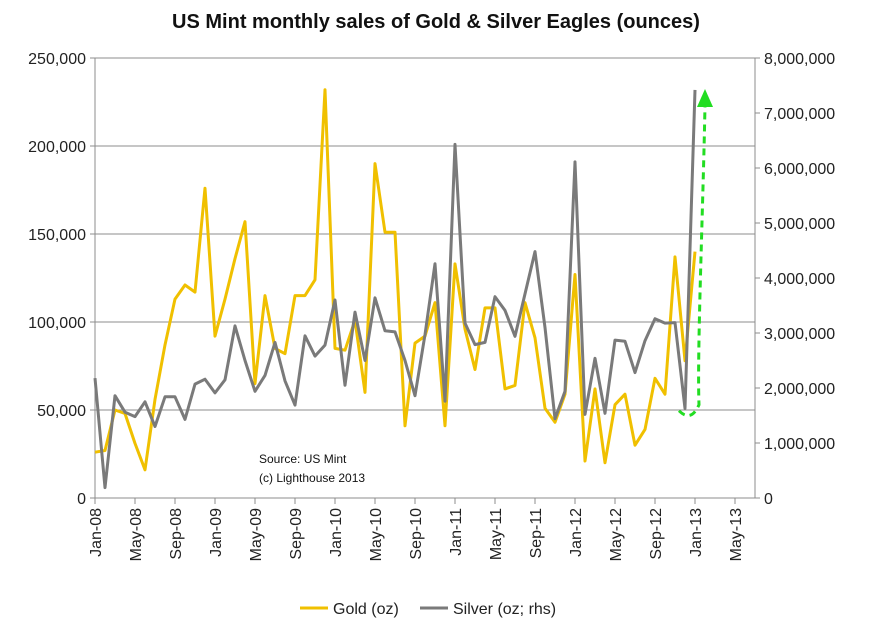  What do you see at coordinates (216, 532) in the screenshot?
I see `x-tick-label: Jan-09` at bounding box center [216, 532].